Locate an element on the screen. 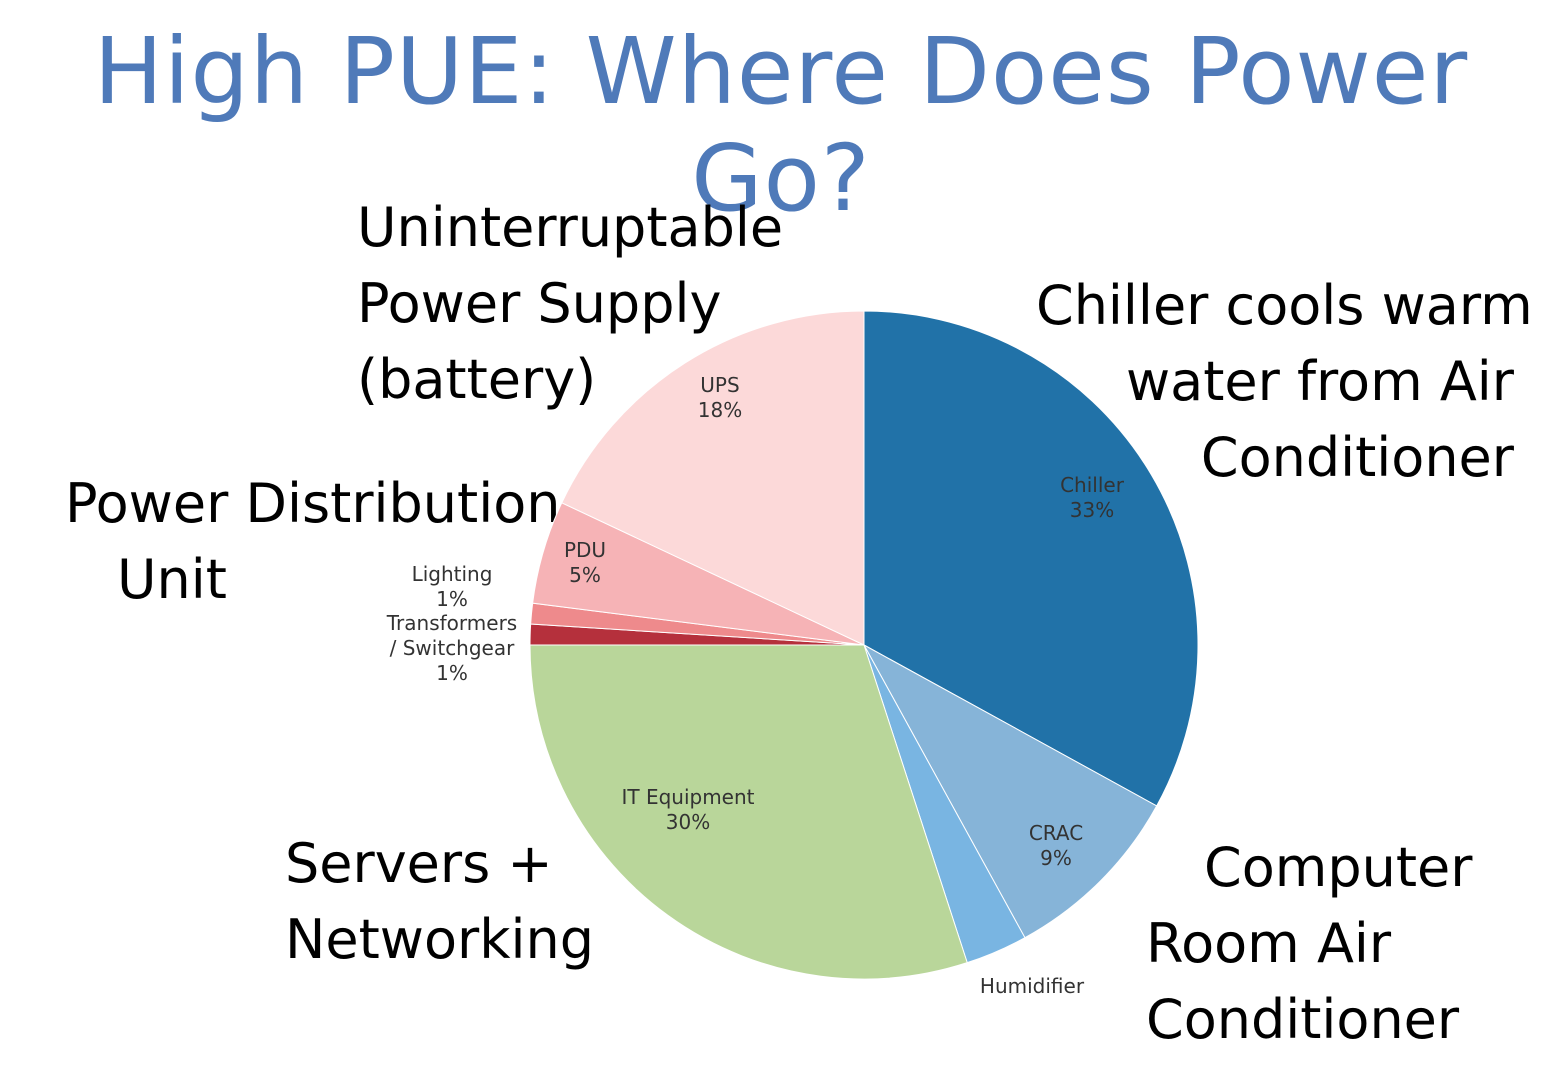  pie-slice-ups is located at coordinates (713, 478).